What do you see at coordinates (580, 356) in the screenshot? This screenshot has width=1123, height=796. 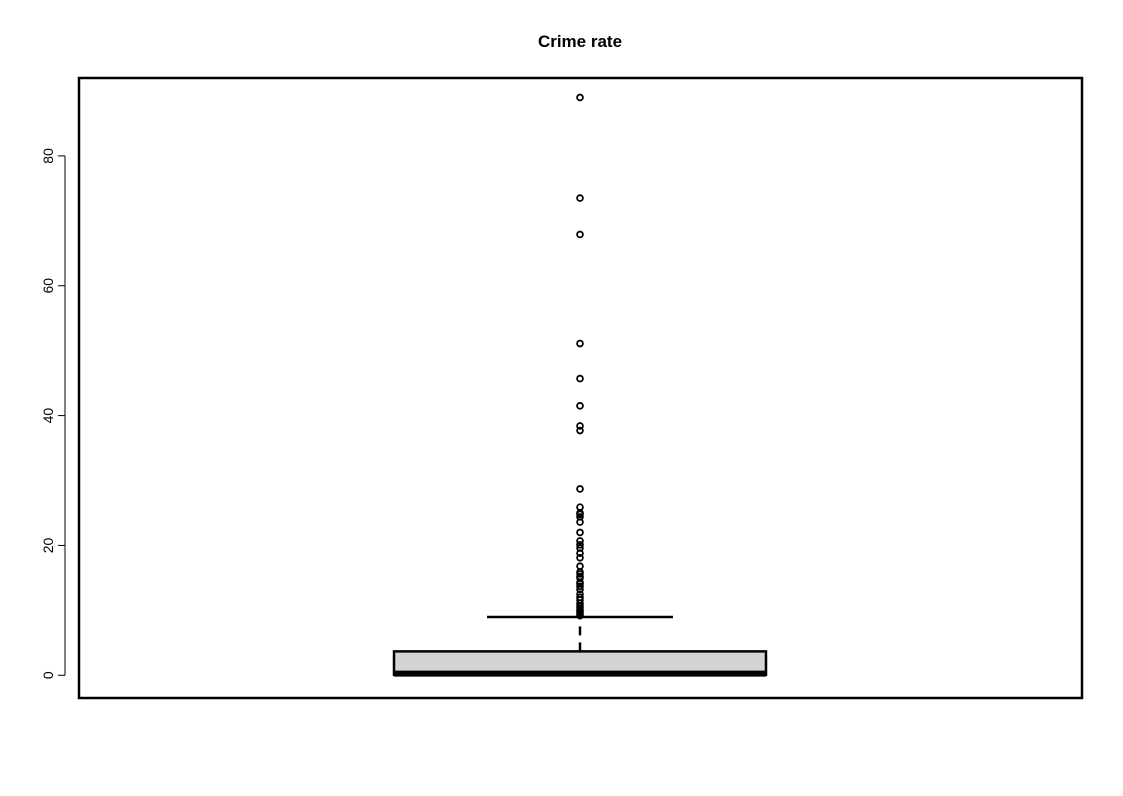 I see `outlier-group` at bounding box center [580, 356].